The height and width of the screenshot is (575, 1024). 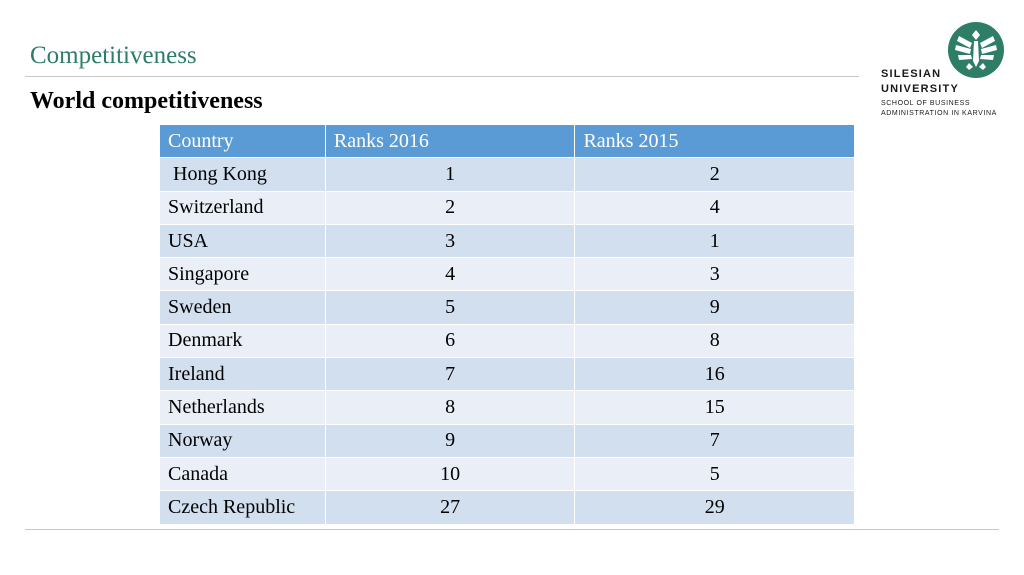 I want to click on logo-line-university: UNIVERSITY, so click(x=920, y=89).